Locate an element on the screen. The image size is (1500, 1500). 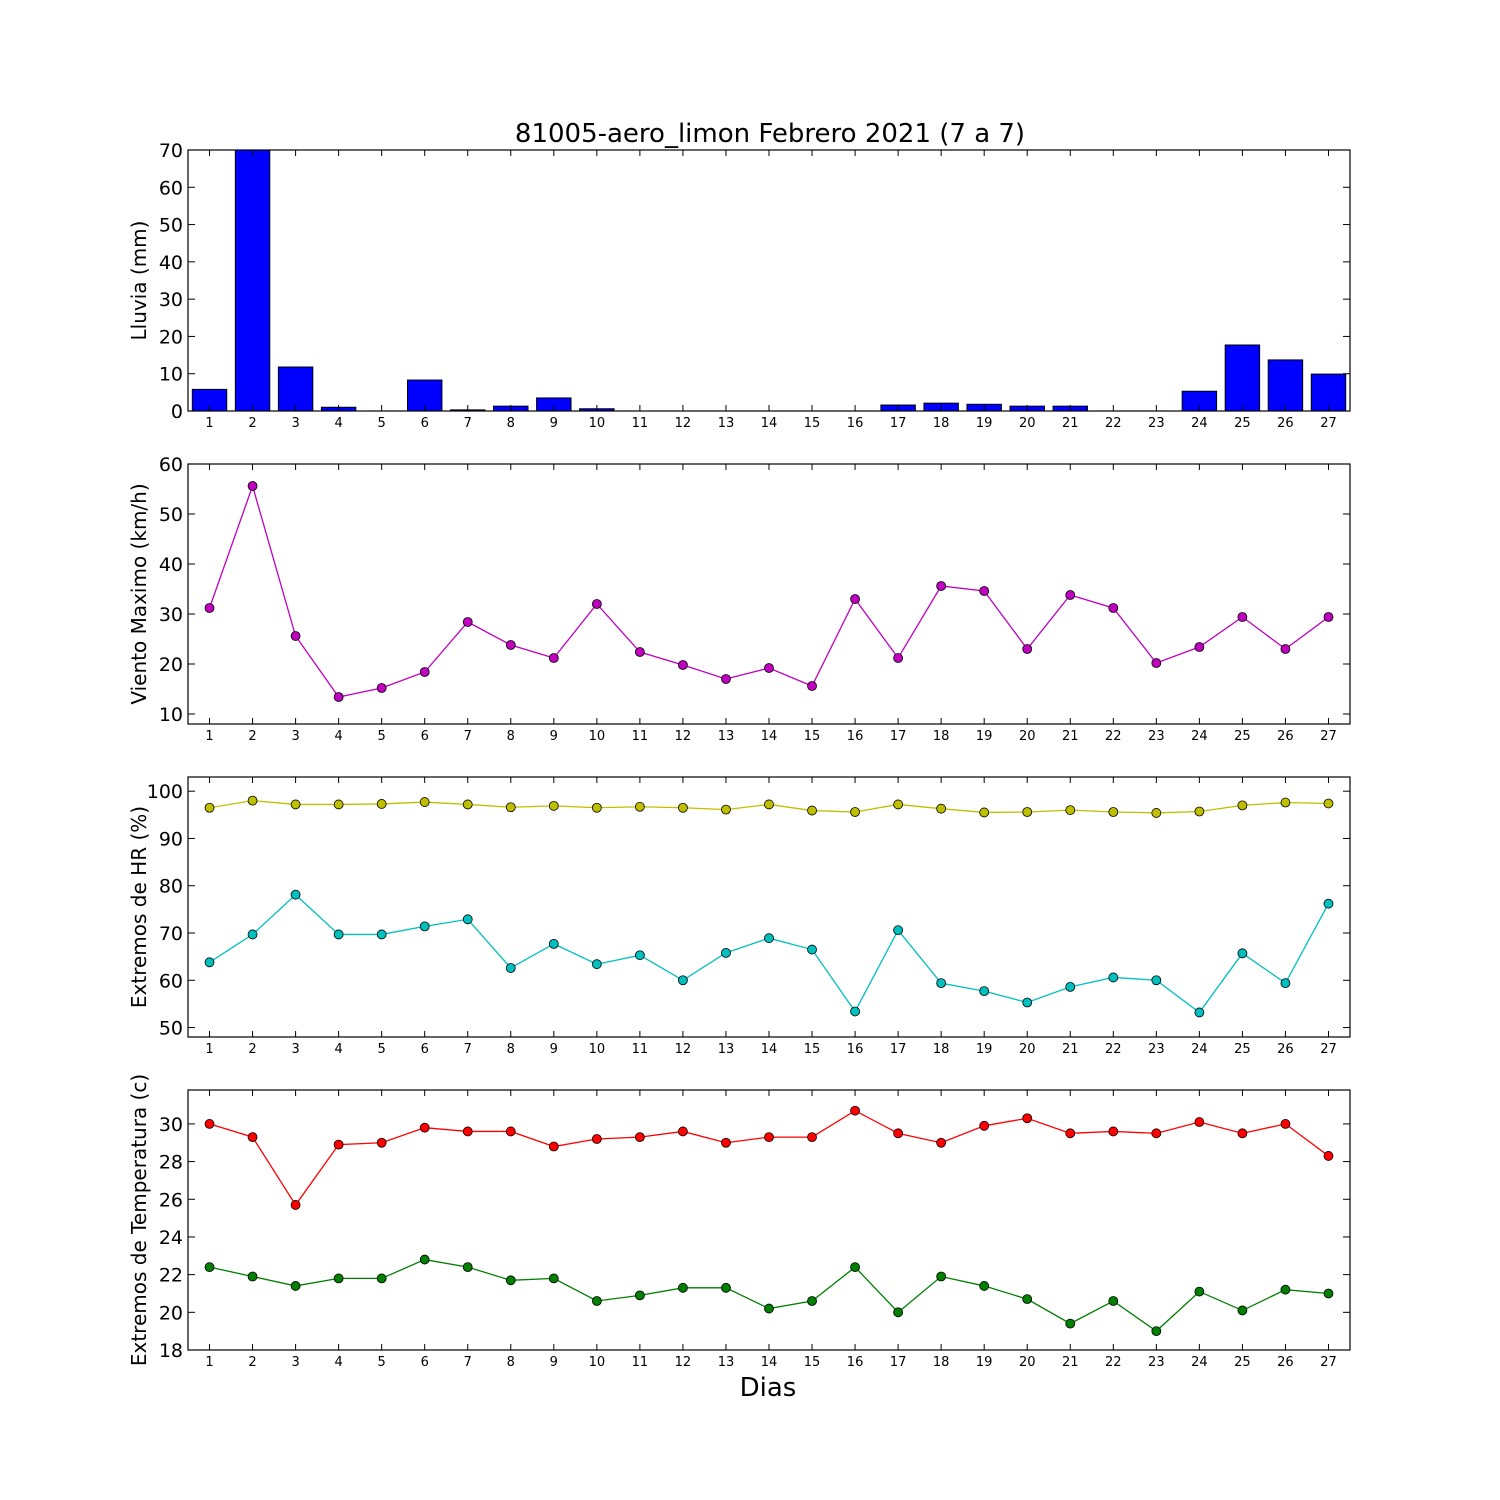
x-tick-label: 24 is located at coordinates (1199, 1362).